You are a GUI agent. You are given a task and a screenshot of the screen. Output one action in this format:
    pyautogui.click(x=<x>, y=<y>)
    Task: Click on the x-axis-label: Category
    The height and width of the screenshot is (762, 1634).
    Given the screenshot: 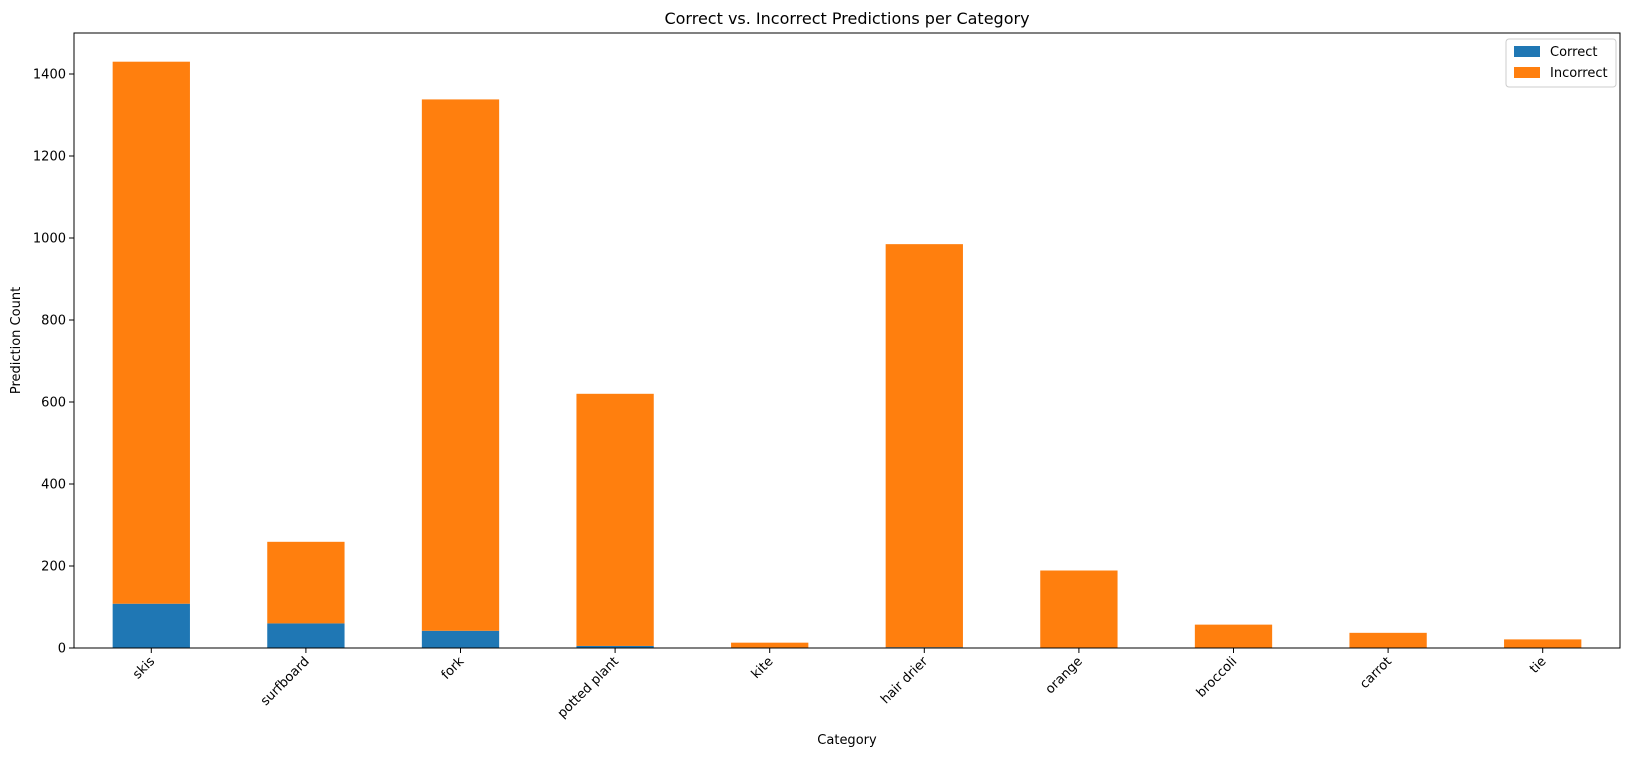 What is the action you would take?
    pyautogui.click(x=847, y=740)
    